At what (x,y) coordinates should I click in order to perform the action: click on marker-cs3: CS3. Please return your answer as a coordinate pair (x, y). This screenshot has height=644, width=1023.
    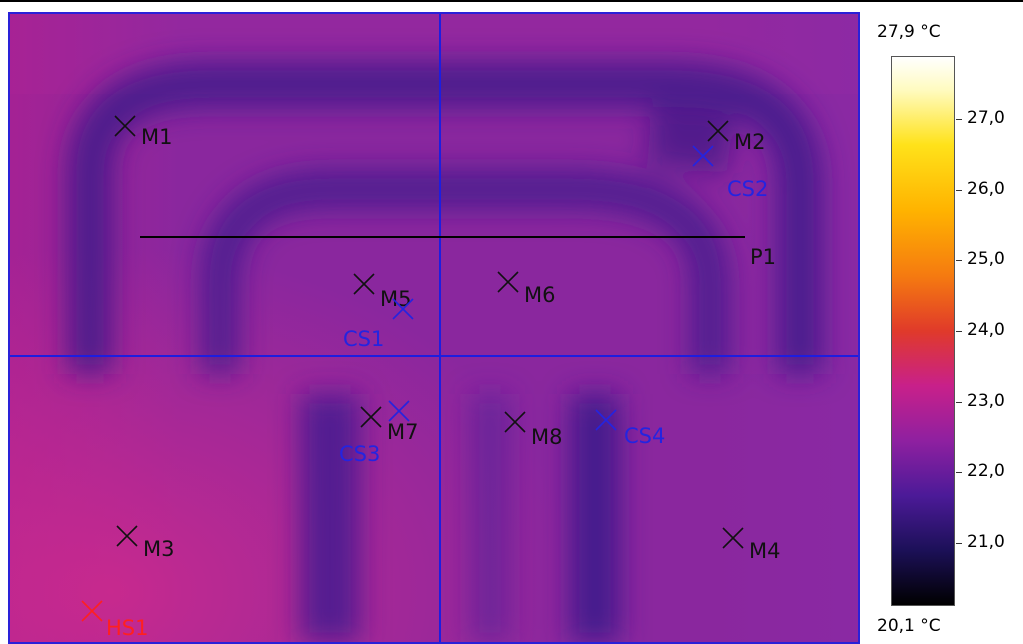
    Looking at the image, I should click on (374, 433).